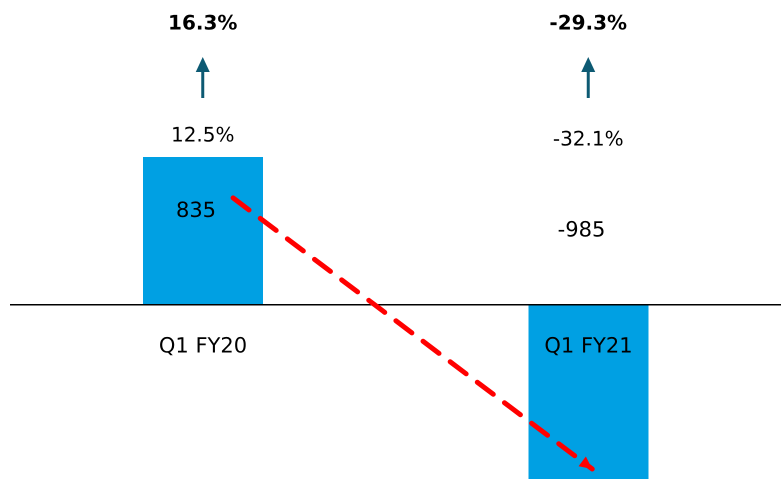  Describe the element at coordinates (196, 210) in the screenshot. I see `data-label: 835` at that location.